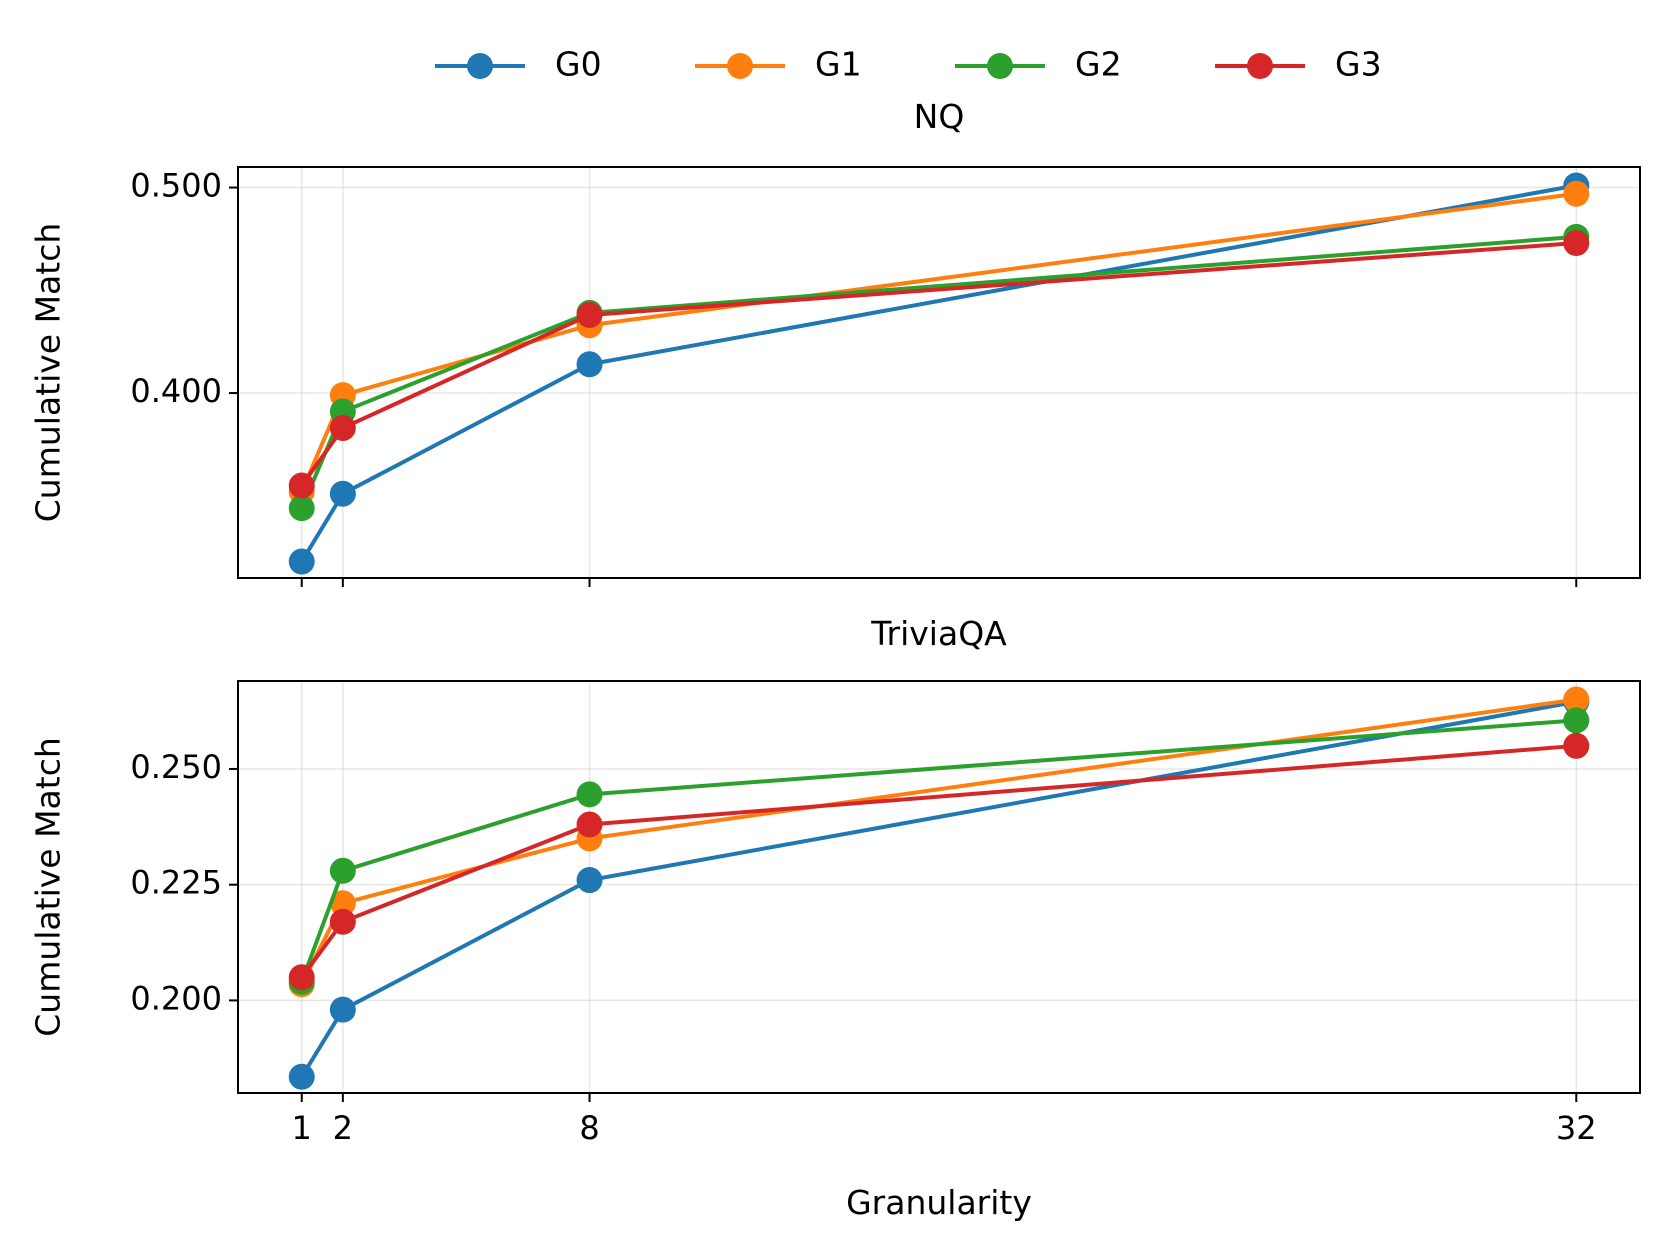  Describe the element at coordinates (343, 1128) in the screenshot. I see `x-tick-label: 2` at that location.